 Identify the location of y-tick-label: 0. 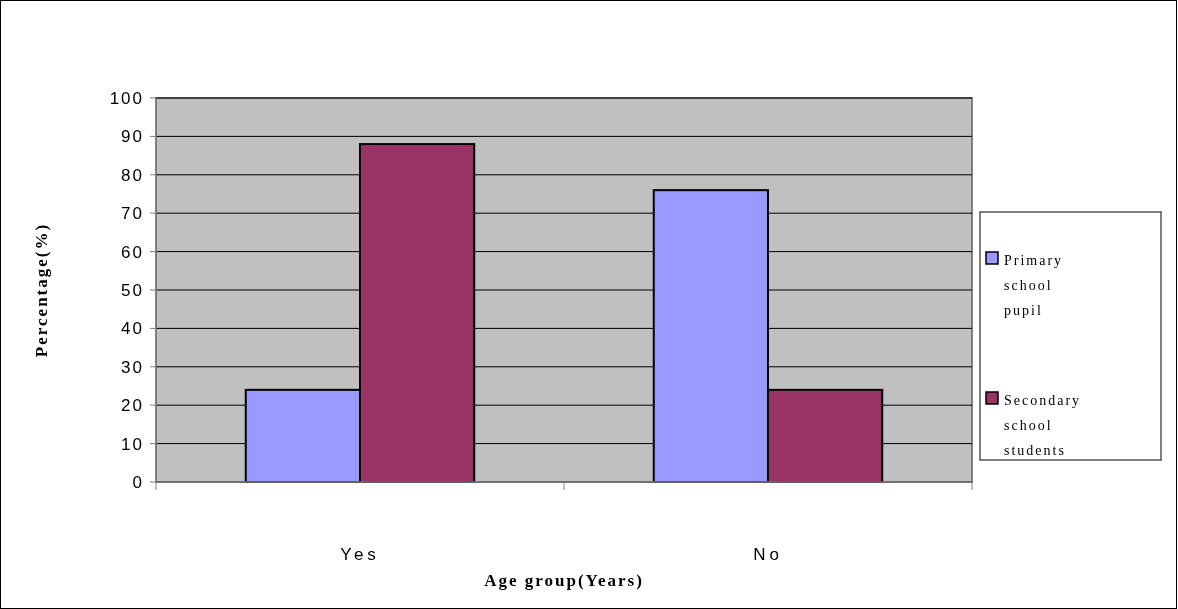
(138, 482).